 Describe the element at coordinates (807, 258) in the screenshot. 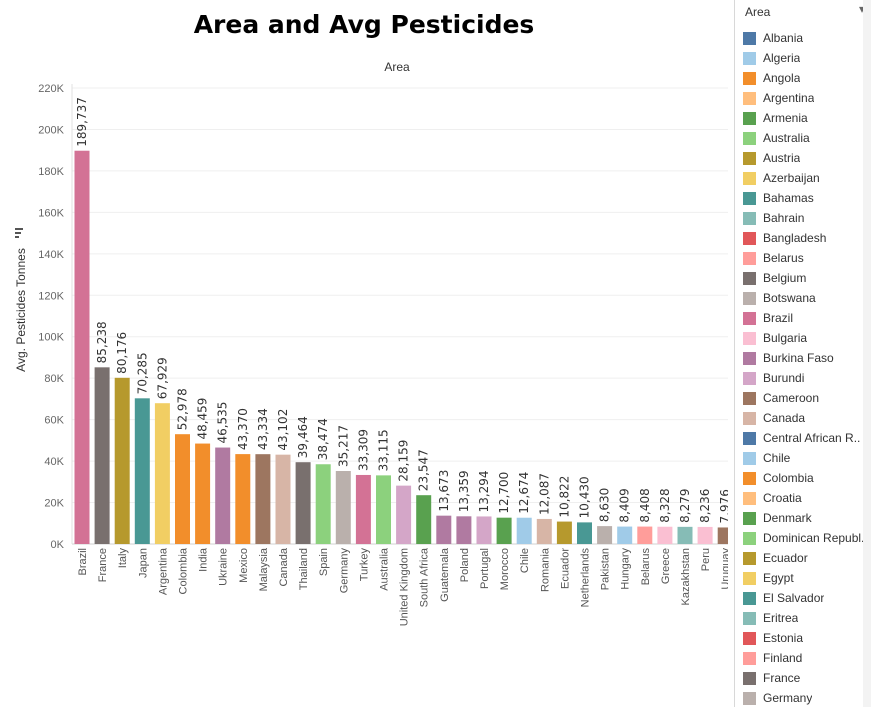

I see `legend-item: Belarus` at that location.